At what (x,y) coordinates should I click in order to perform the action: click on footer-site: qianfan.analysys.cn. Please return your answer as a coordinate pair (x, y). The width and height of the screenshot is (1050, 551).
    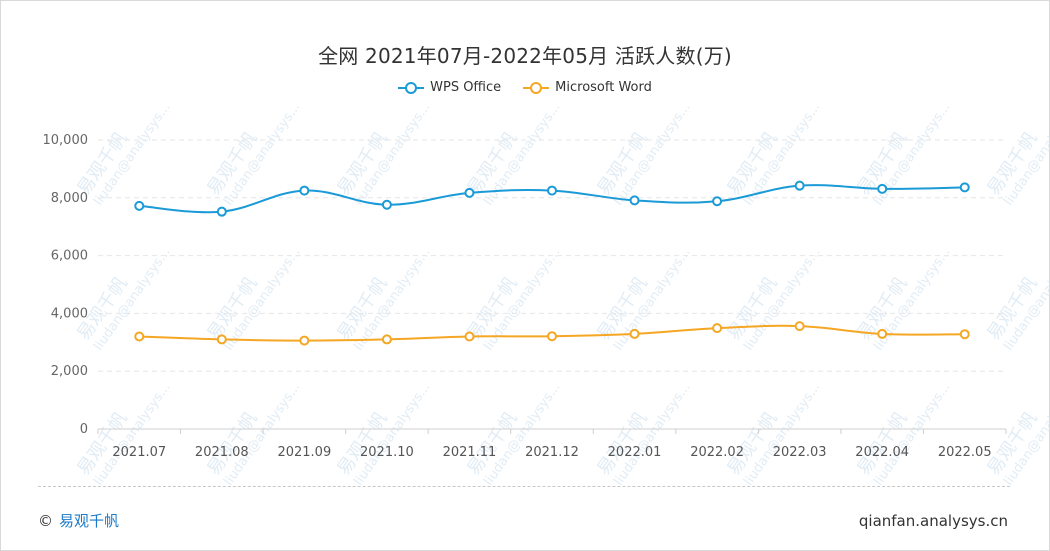
    Looking at the image, I should click on (933, 521).